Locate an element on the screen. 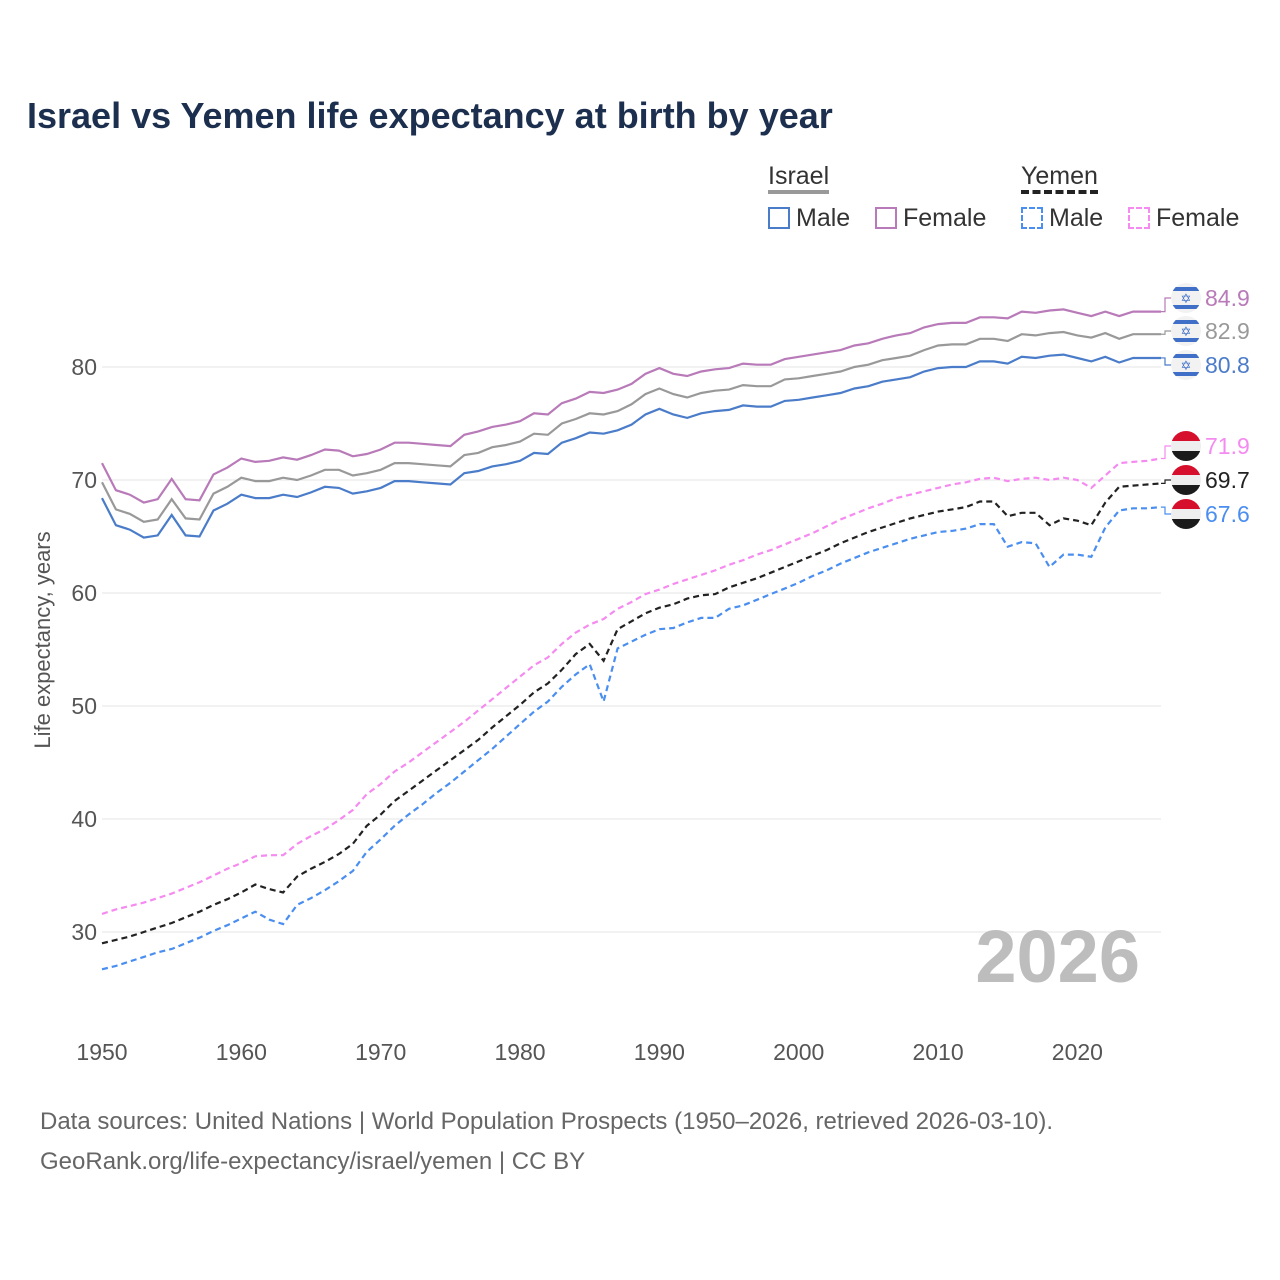 The image size is (1280, 1280). y-tick-label: 40 is located at coordinates (84, 819).